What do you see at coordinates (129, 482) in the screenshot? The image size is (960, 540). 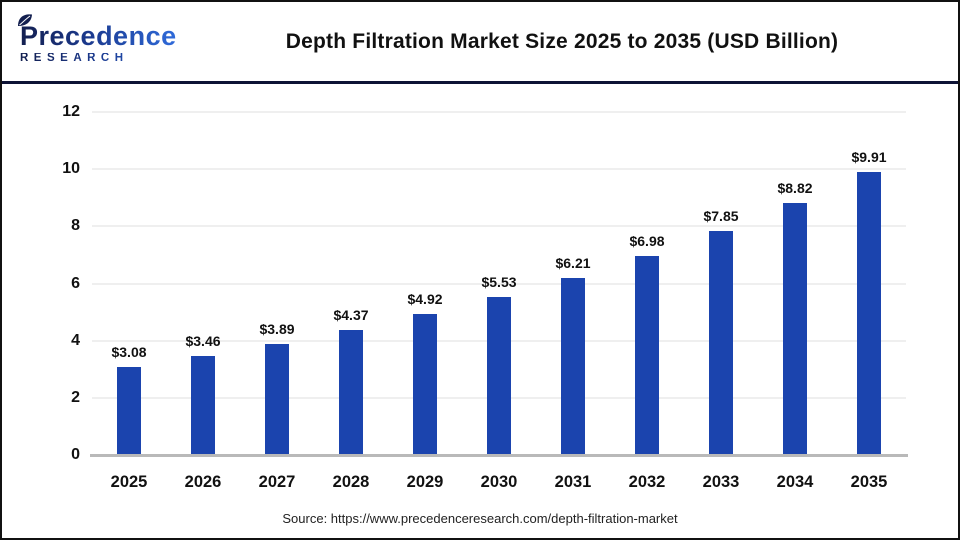 I see `x-axis-label: 2025` at bounding box center [129, 482].